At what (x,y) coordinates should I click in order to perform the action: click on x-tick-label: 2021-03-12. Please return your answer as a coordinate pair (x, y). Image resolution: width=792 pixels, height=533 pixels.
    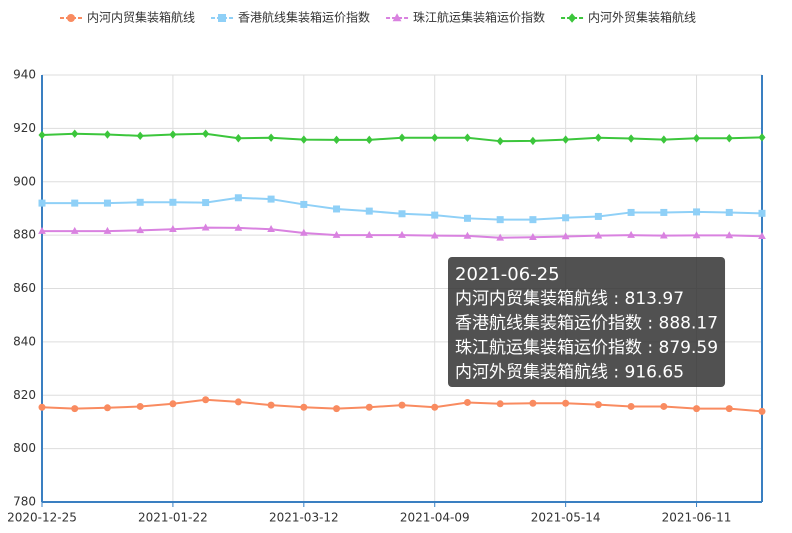
    Looking at the image, I should click on (304, 518).